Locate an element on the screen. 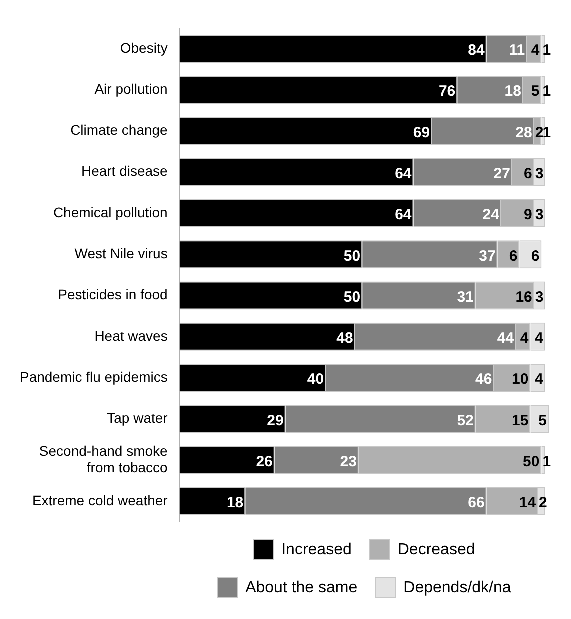 This screenshot has height=619, width=571. data-label: 66 is located at coordinates (476, 503).